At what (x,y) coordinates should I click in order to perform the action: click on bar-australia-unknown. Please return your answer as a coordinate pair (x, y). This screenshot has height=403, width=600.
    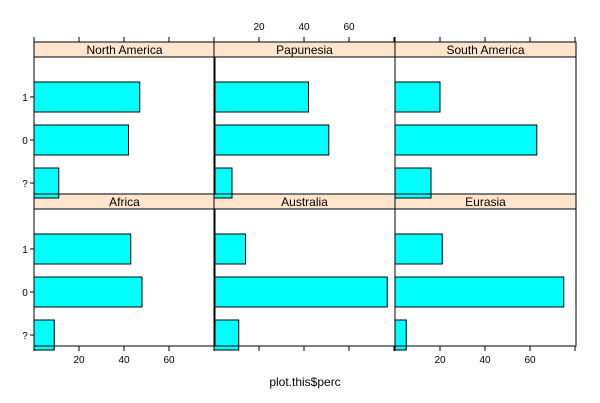
    Looking at the image, I should click on (226, 335).